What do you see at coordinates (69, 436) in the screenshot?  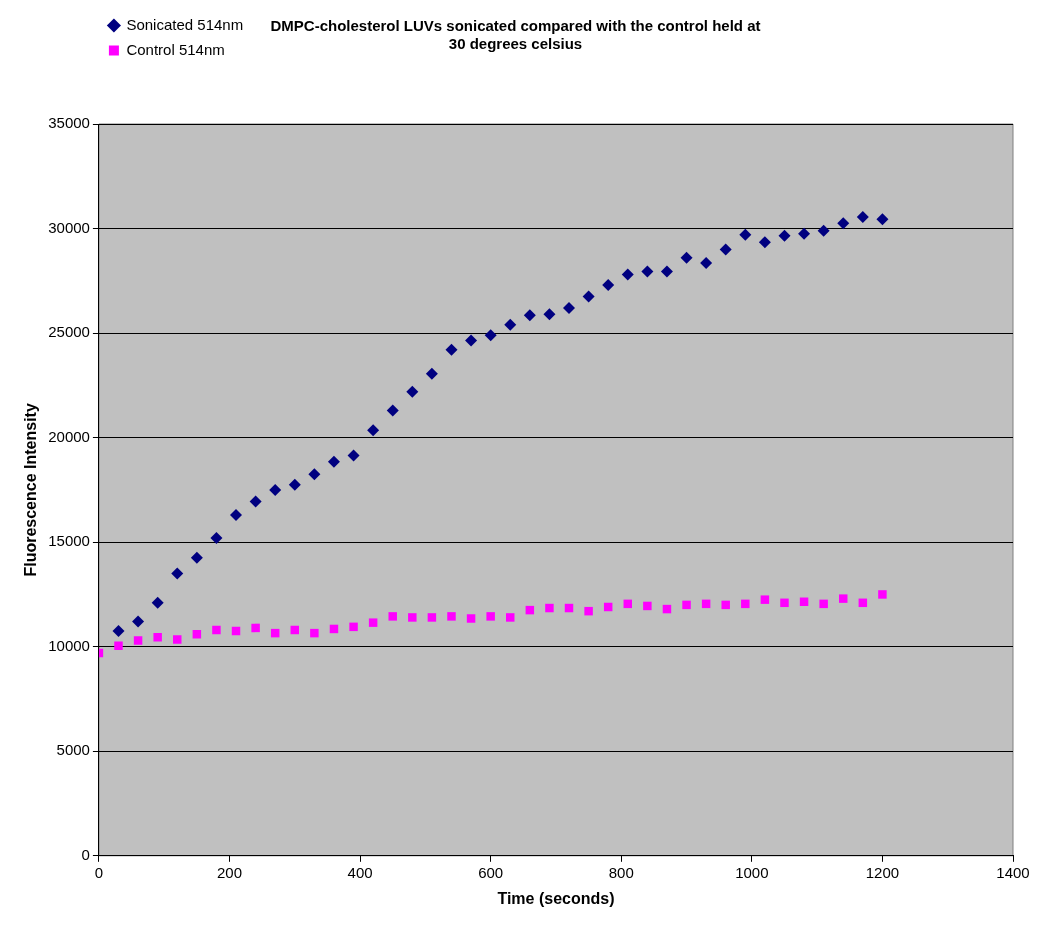 I see `y-tick-label: 20000` at bounding box center [69, 436].